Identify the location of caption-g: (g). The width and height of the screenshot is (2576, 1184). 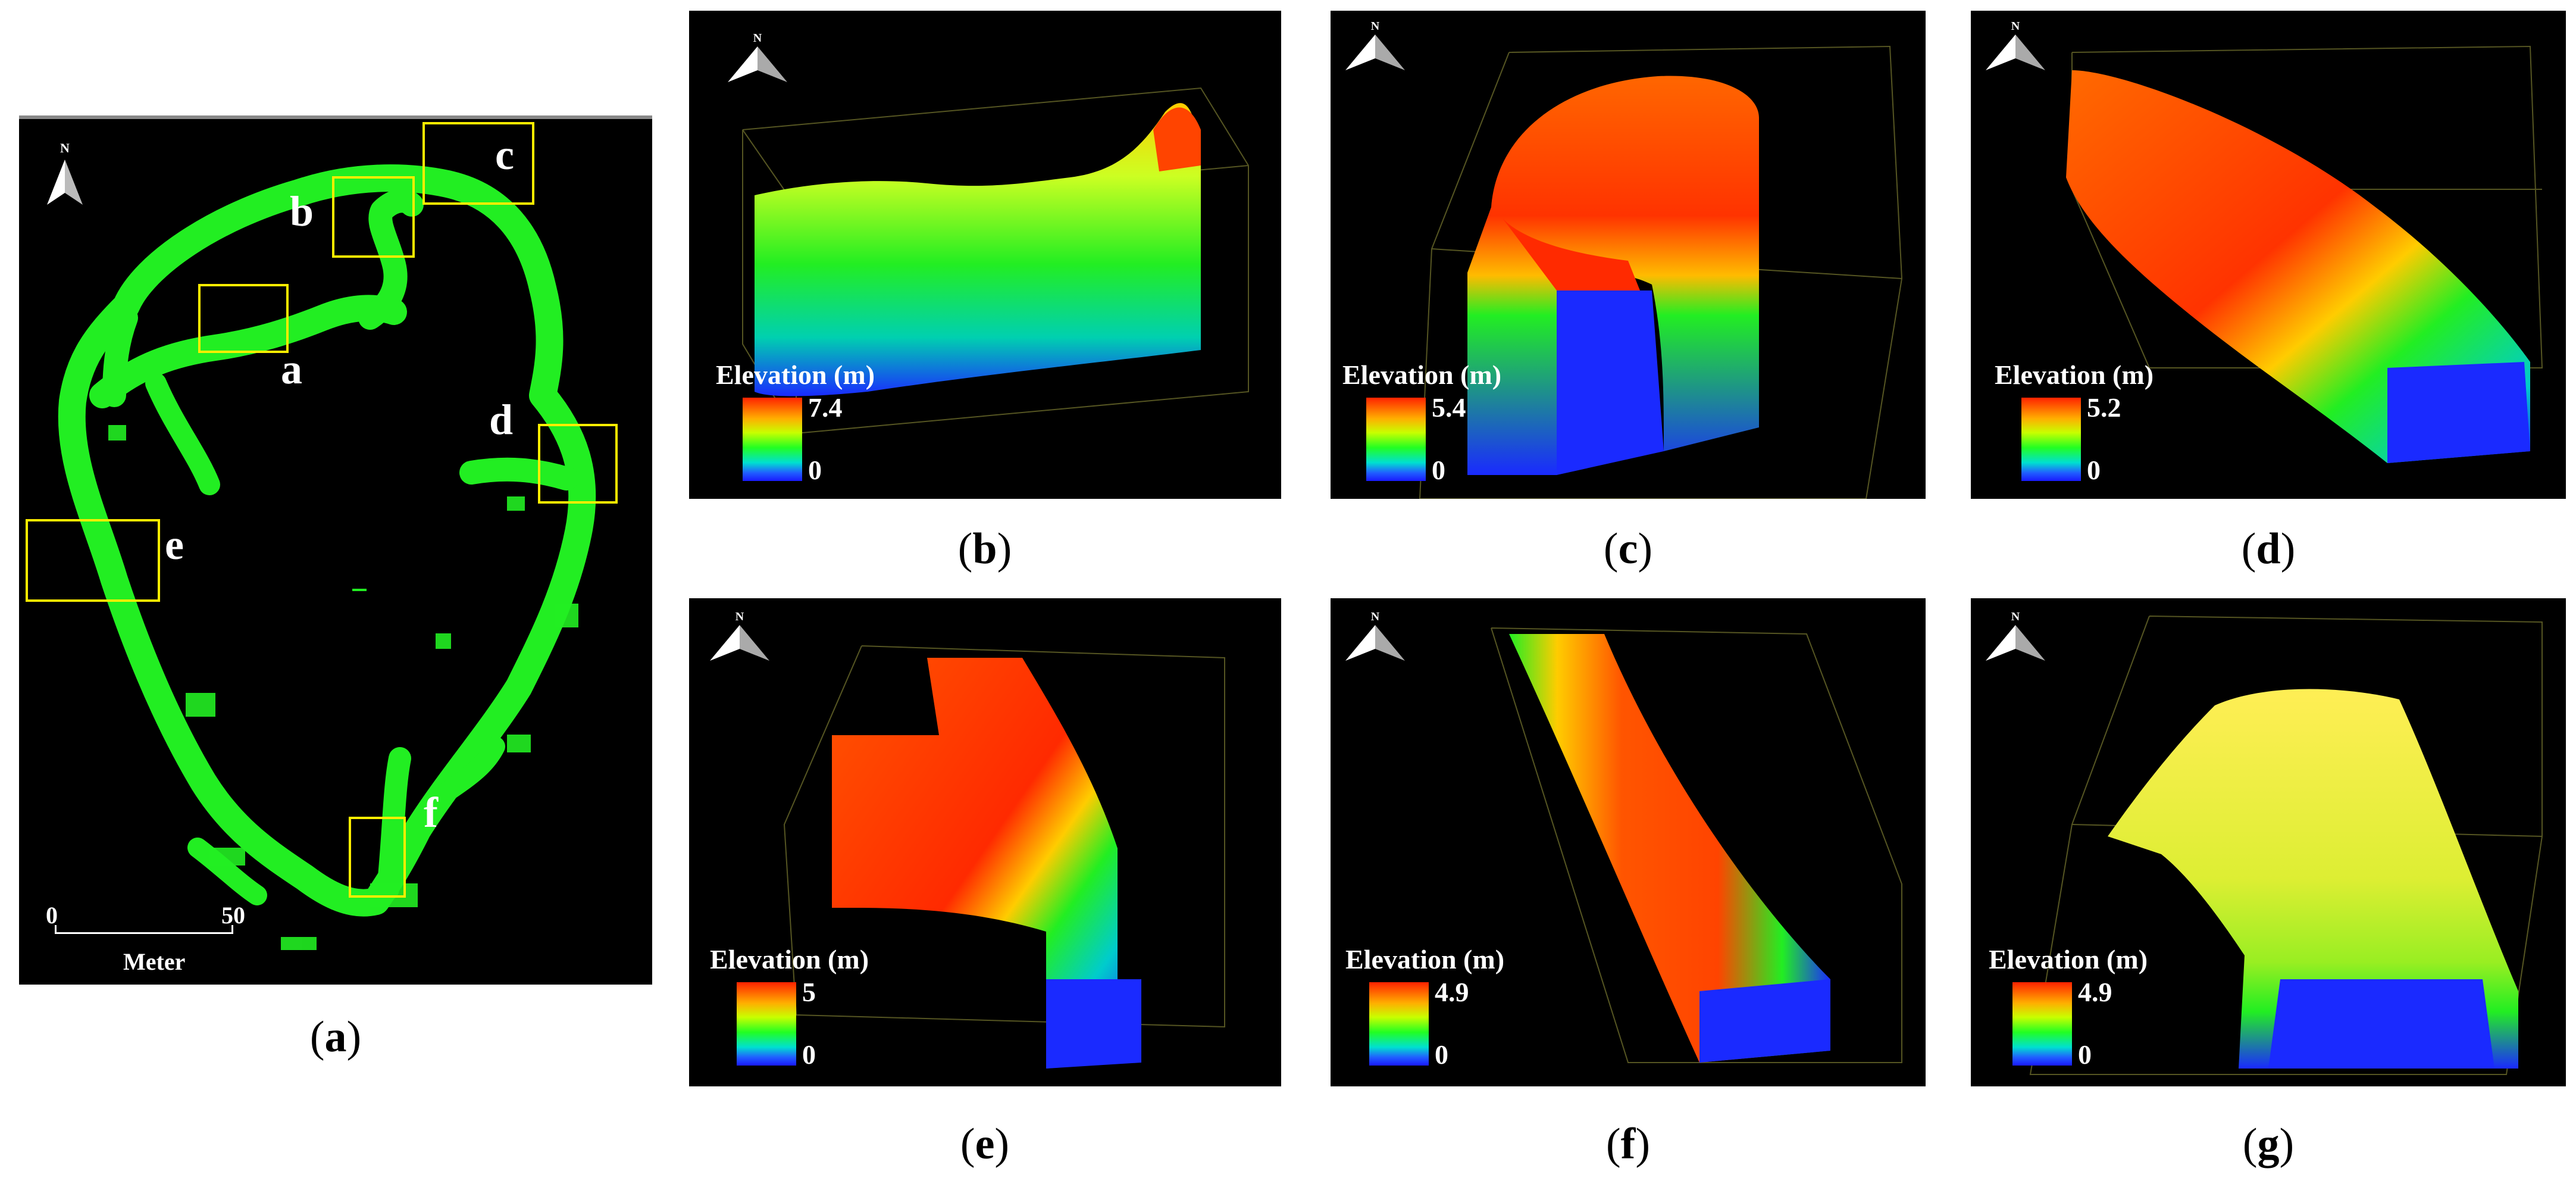
(2268, 1144).